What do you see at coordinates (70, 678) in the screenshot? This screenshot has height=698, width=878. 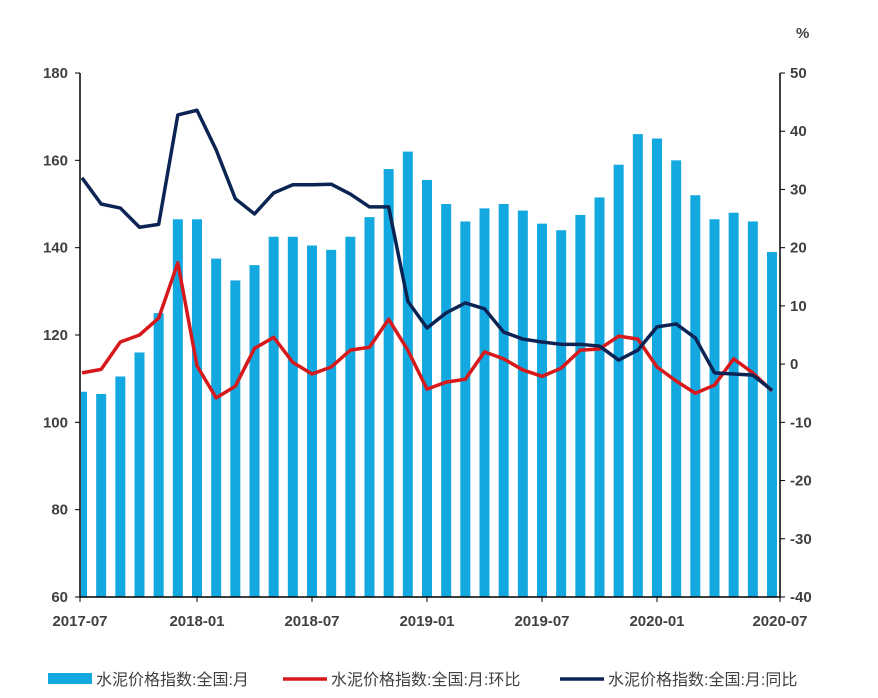 I see `legend-swatch-bar` at bounding box center [70, 678].